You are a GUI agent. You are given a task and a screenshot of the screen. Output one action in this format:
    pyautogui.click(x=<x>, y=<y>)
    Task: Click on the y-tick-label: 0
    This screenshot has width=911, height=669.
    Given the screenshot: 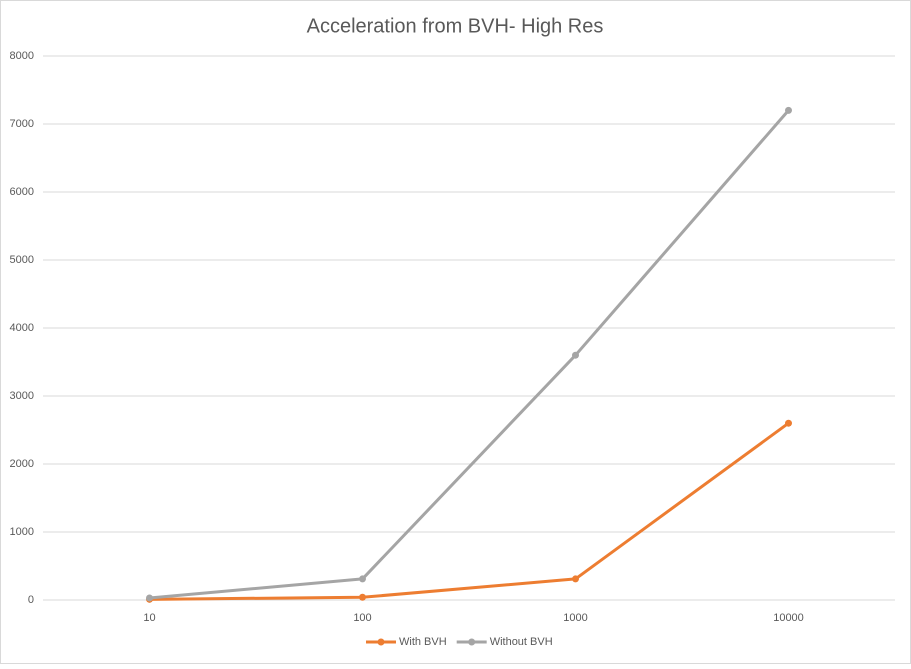 What is the action you would take?
    pyautogui.click(x=31, y=600)
    